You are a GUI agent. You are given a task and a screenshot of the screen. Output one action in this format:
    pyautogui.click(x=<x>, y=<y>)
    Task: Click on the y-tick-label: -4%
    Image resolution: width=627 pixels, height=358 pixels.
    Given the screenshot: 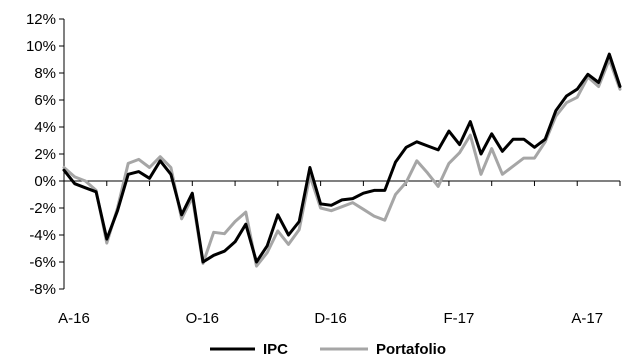 What is the action you would take?
    pyautogui.click(x=42, y=235)
    